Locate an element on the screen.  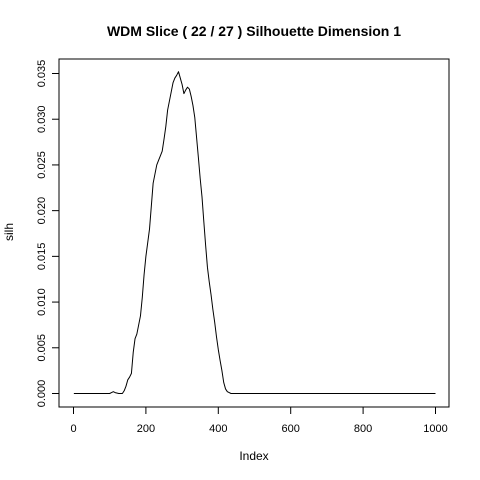
y-tick-label: 0.035 is located at coordinates (42, 74).